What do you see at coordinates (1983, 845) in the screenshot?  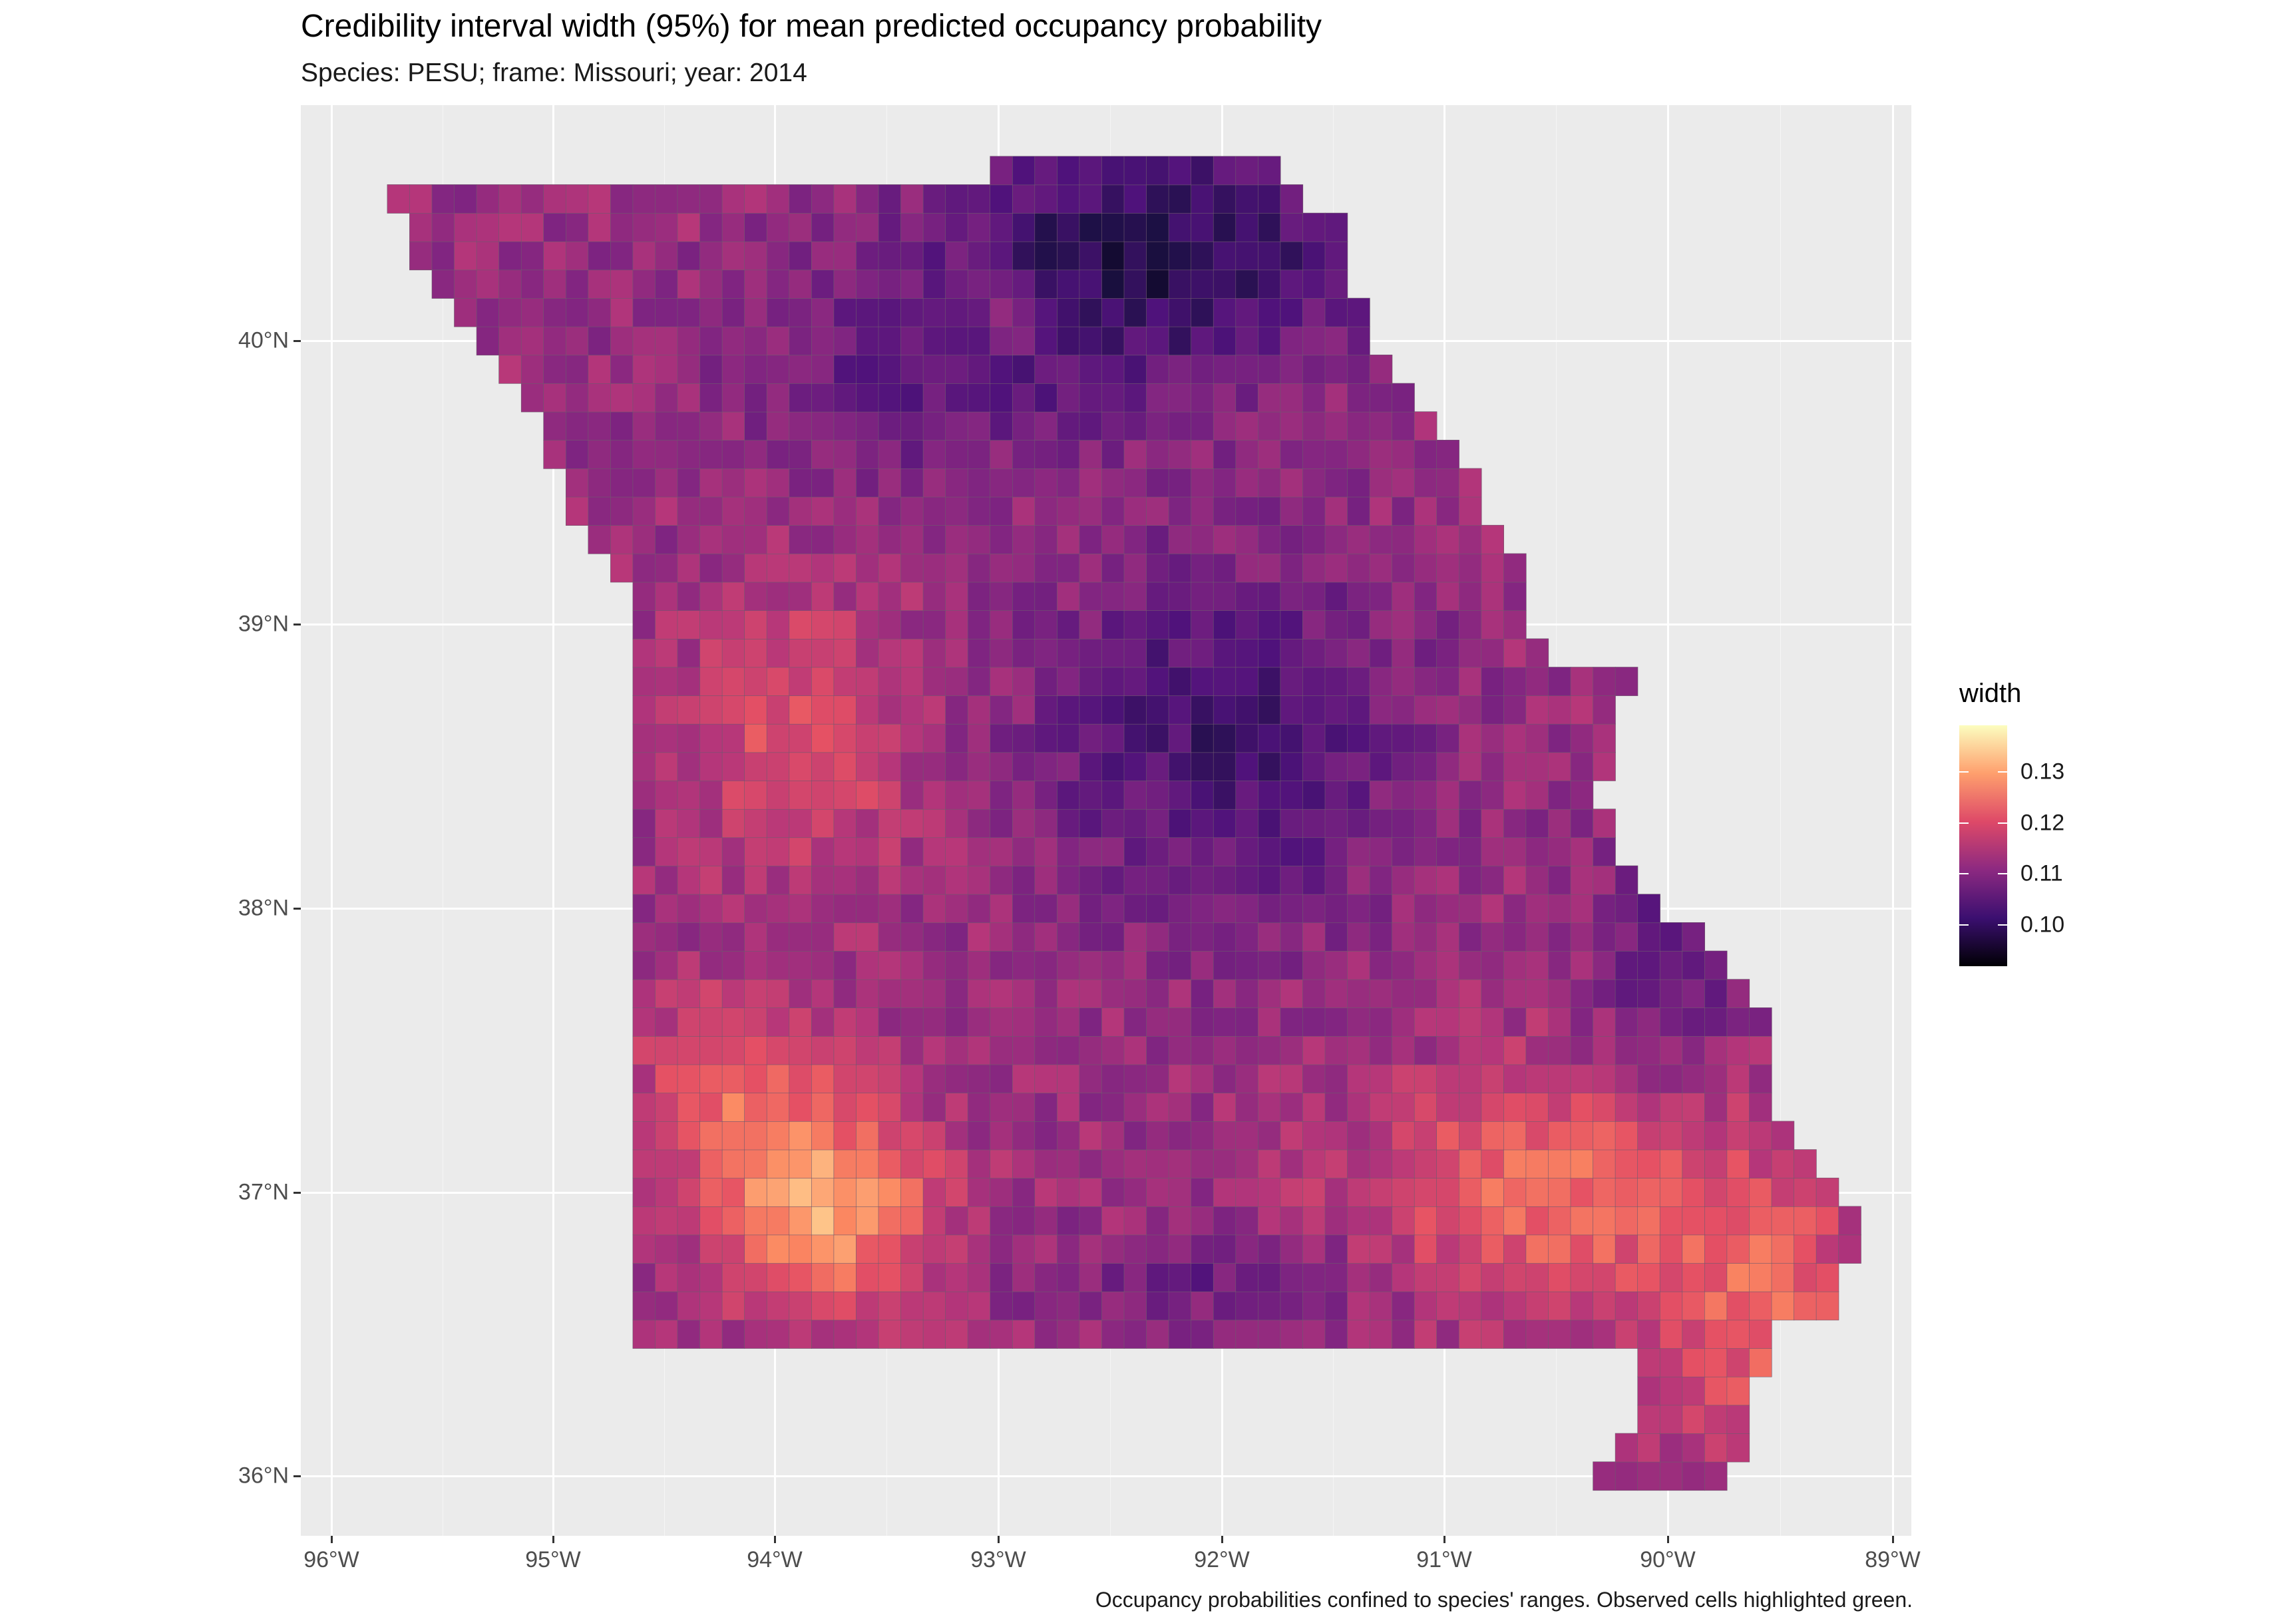 I see `legend-colorbar` at bounding box center [1983, 845].